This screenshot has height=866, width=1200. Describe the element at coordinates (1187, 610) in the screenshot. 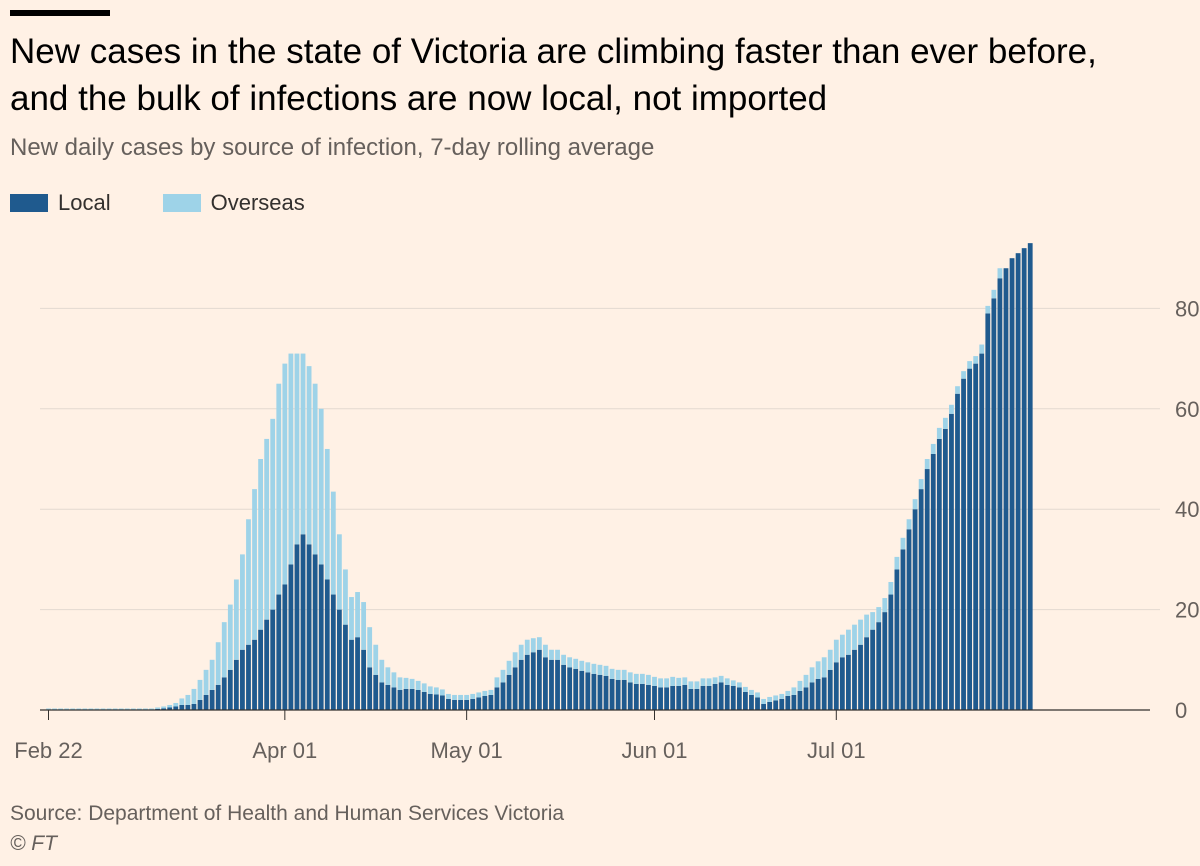

I see `y-tick-label: 20` at that location.